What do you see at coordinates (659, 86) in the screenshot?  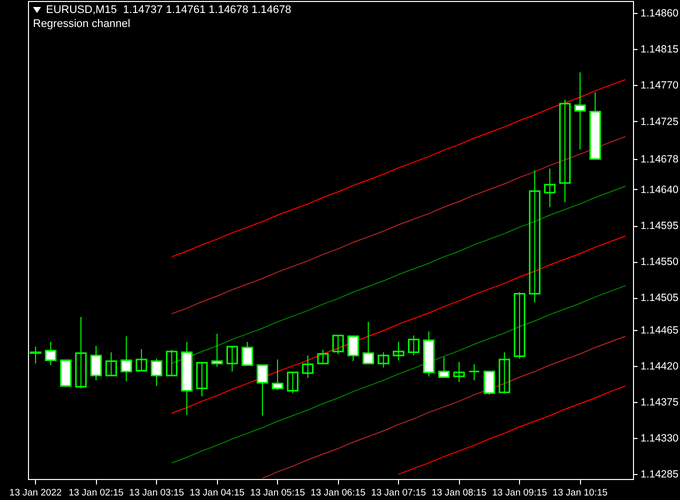 I see `y-tick-label: 1.14770` at bounding box center [659, 86].